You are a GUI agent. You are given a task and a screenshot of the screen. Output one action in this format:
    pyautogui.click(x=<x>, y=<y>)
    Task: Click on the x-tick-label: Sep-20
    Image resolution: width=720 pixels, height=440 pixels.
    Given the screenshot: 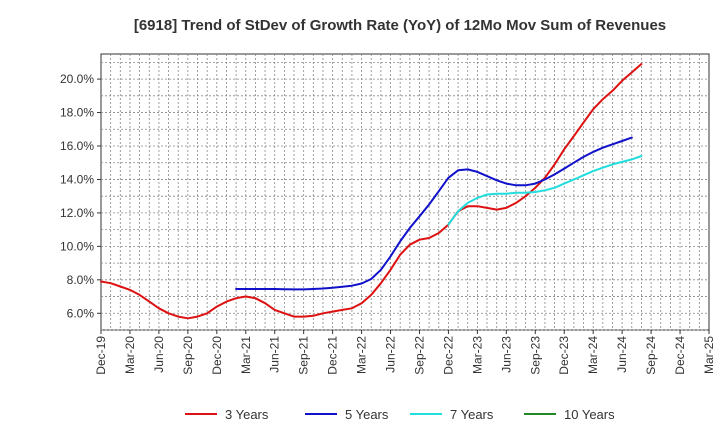 What is the action you would take?
    pyautogui.click(x=188, y=355)
    